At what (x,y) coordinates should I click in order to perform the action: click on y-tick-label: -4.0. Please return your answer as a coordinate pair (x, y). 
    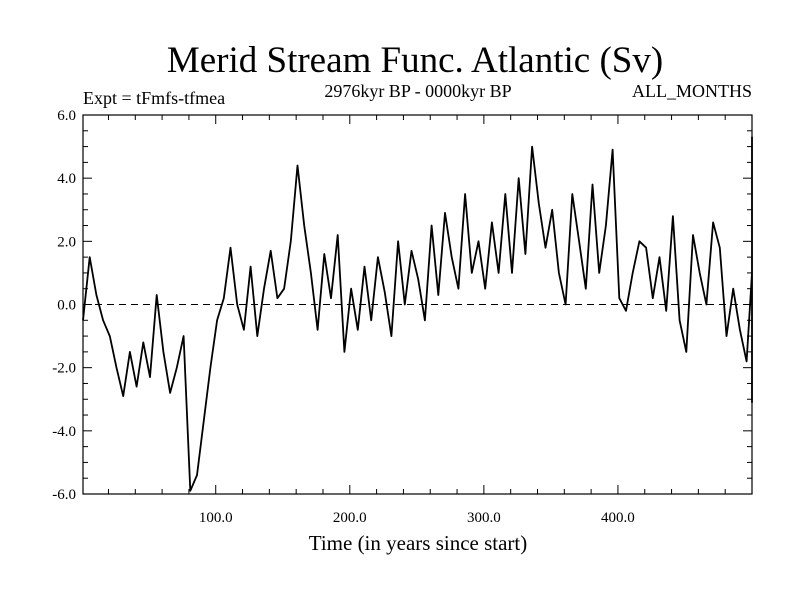
    Looking at the image, I should click on (64, 432).